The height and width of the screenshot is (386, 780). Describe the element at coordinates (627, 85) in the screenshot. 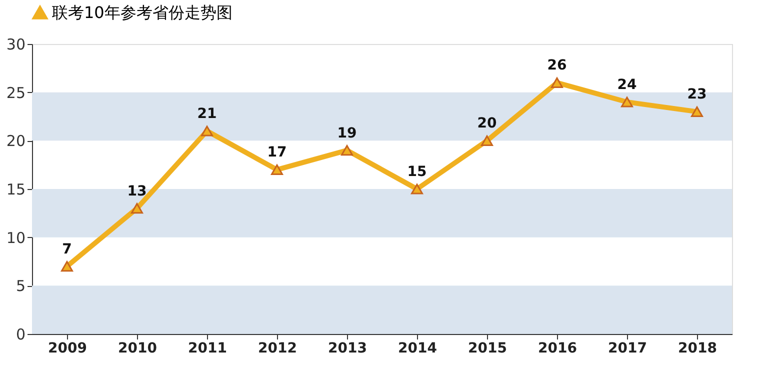

I see `data-label: 24` at that location.